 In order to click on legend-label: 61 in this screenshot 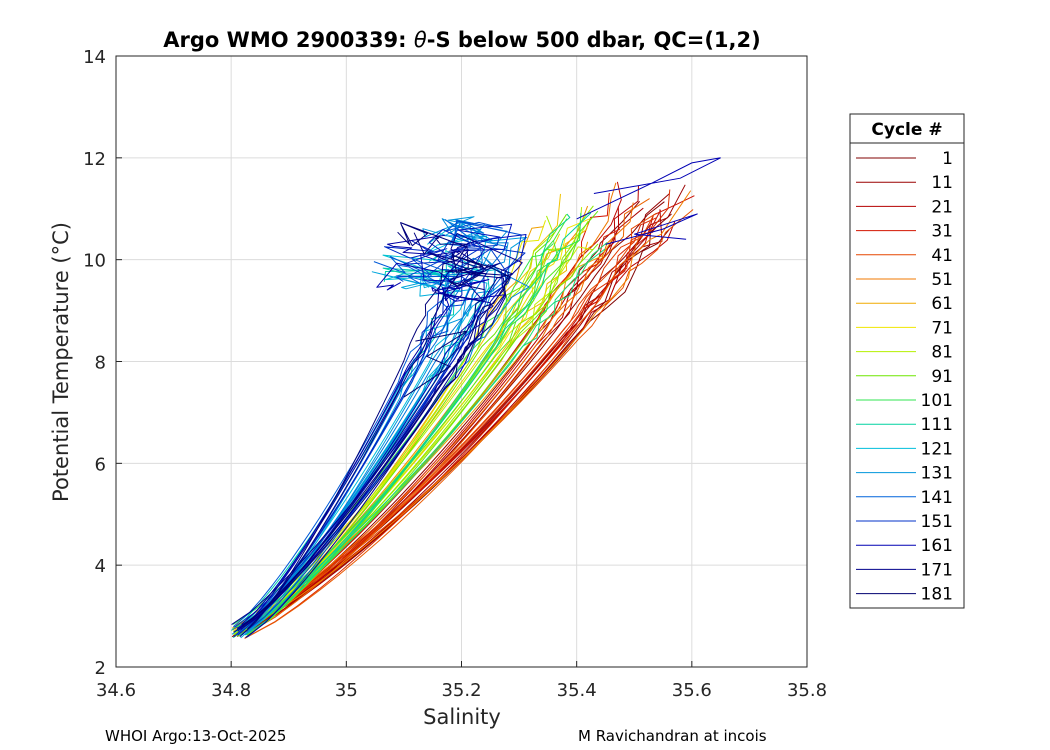, I will do `click(942, 304)`.